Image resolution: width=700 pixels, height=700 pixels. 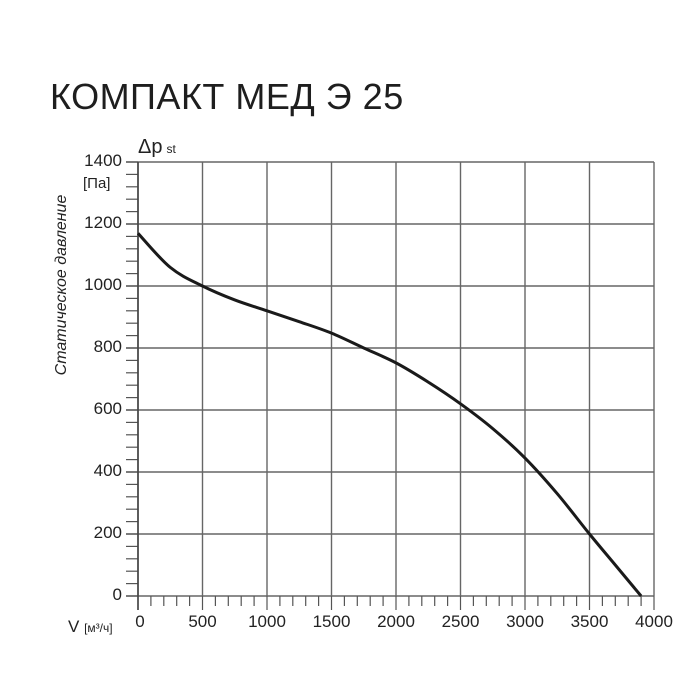 What do you see at coordinates (202, 621) in the screenshot?
I see `x-tick-label: 500` at bounding box center [202, 621].